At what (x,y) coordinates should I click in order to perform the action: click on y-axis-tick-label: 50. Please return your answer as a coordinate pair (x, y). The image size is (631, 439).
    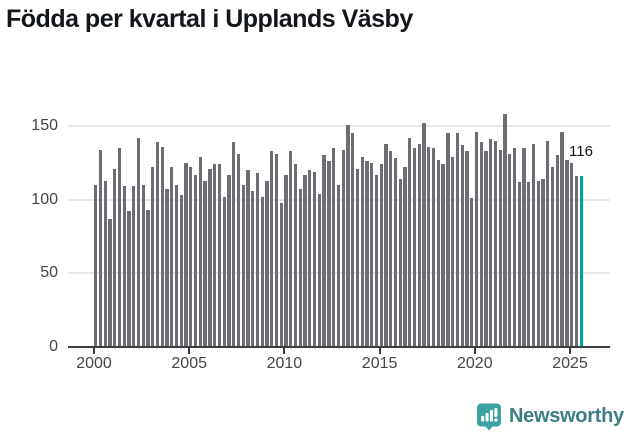
    Looking at the image, I should click on (49, 273).